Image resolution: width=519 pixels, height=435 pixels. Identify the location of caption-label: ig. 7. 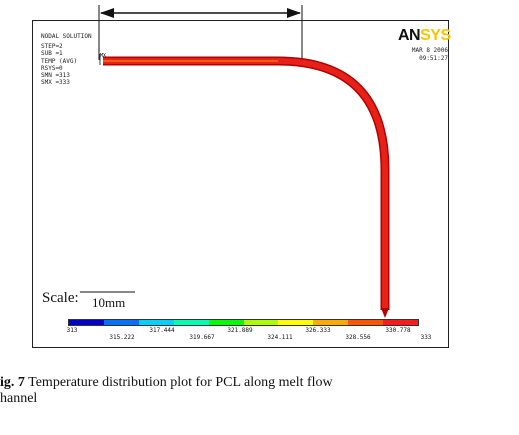
(12, 382).